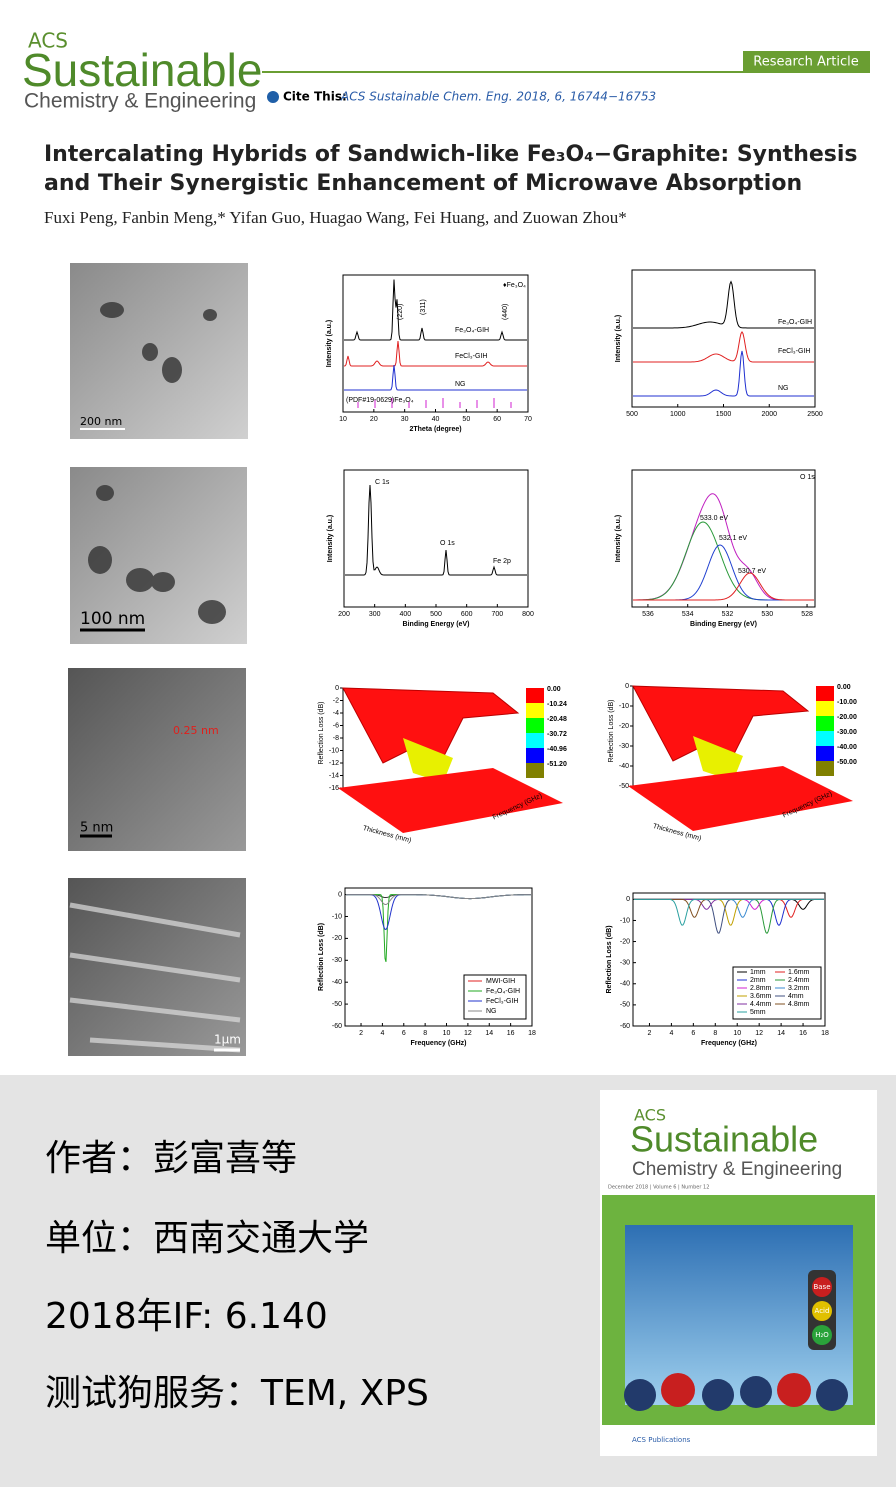 Image resolution: width=896 pixels, height=1491 pixels. What do you see at coordinates (344, 614) in the screenshot?
I see `x-tick-label: 200` at bounding box center [344, 614].